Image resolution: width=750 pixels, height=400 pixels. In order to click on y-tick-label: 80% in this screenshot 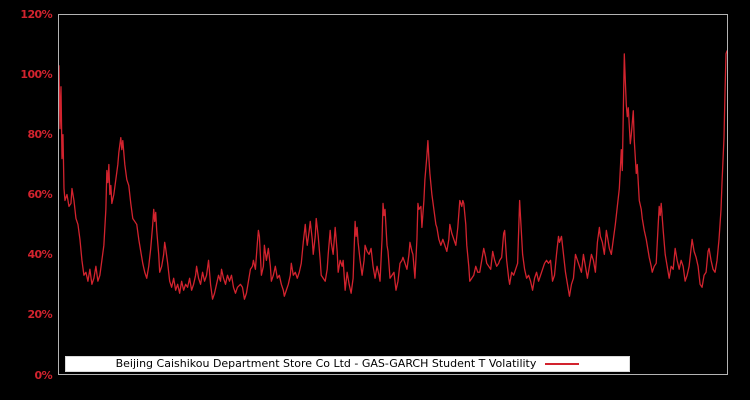, I will do `click(39, 134)`.